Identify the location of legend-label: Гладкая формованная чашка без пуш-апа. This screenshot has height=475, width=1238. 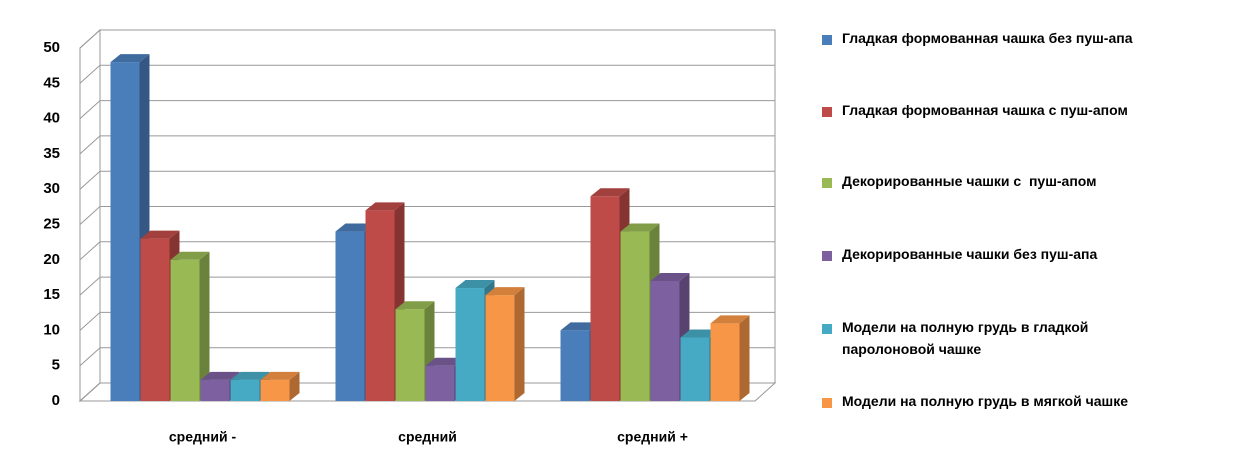
(987, 38).